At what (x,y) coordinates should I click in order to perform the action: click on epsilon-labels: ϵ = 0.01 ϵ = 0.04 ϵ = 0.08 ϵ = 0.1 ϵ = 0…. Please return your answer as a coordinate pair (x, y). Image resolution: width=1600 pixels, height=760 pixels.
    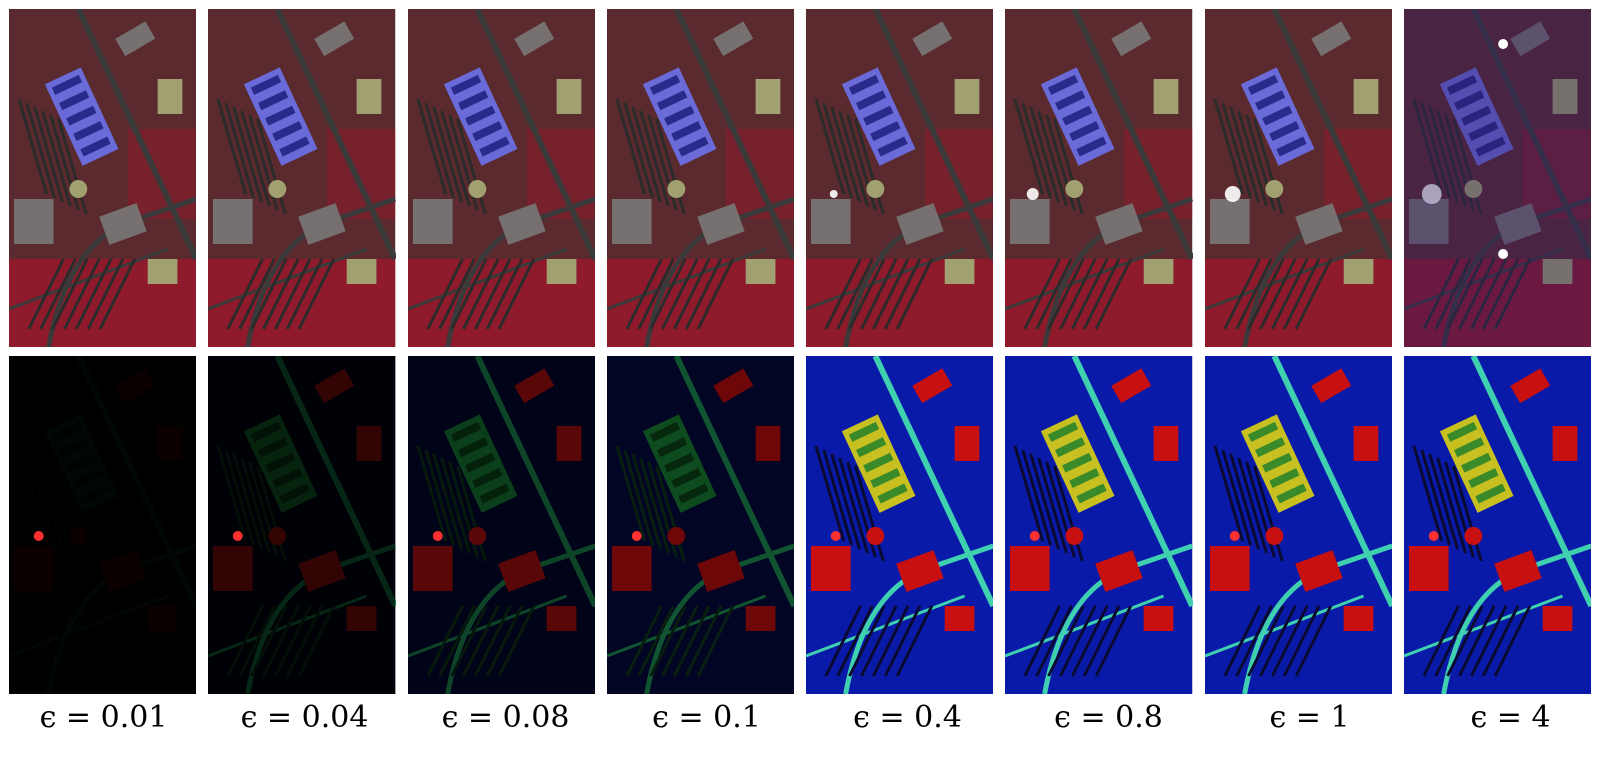
    Looking at the image, I should click on (804, 717).